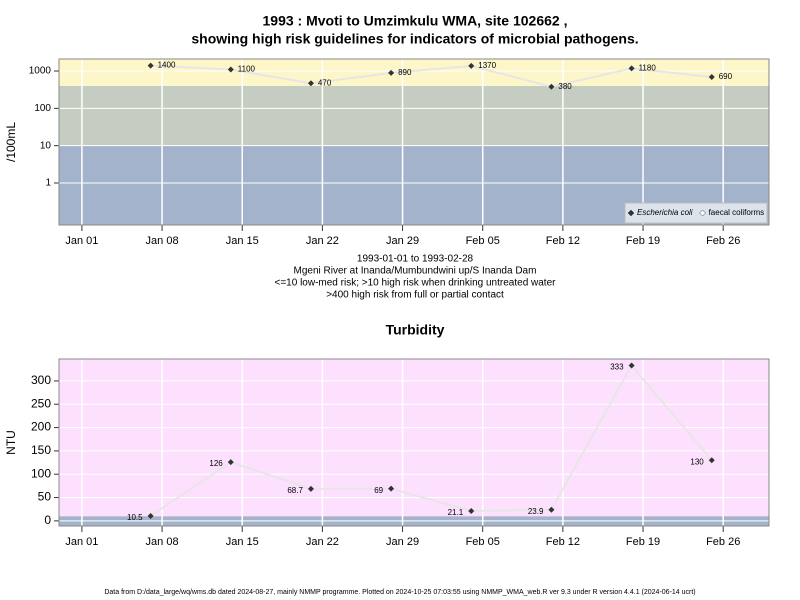  What do you see at coordinates (40, 71) in the screenshot?
I see `y-tick-label: 1000` at bounding box center [40, 71].